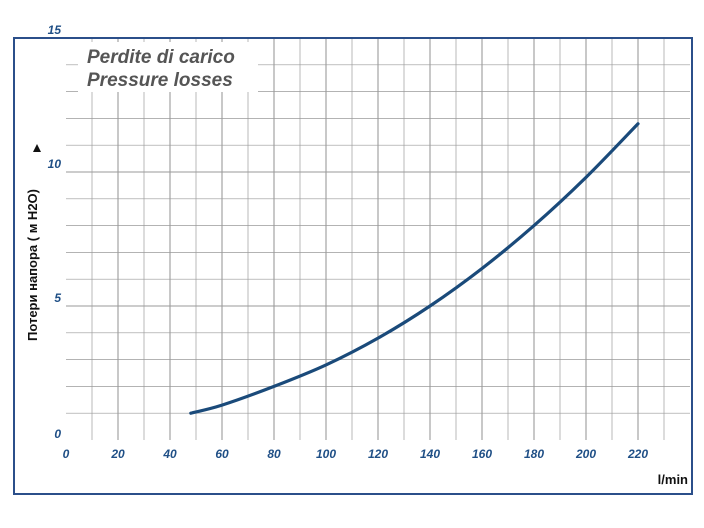 Image resolution: width=704 pixels, height=528 pixels. Describe the element at coordinates (673, 479) in the screenshot. I see `x-axis-unit-label: l/min` at that location.